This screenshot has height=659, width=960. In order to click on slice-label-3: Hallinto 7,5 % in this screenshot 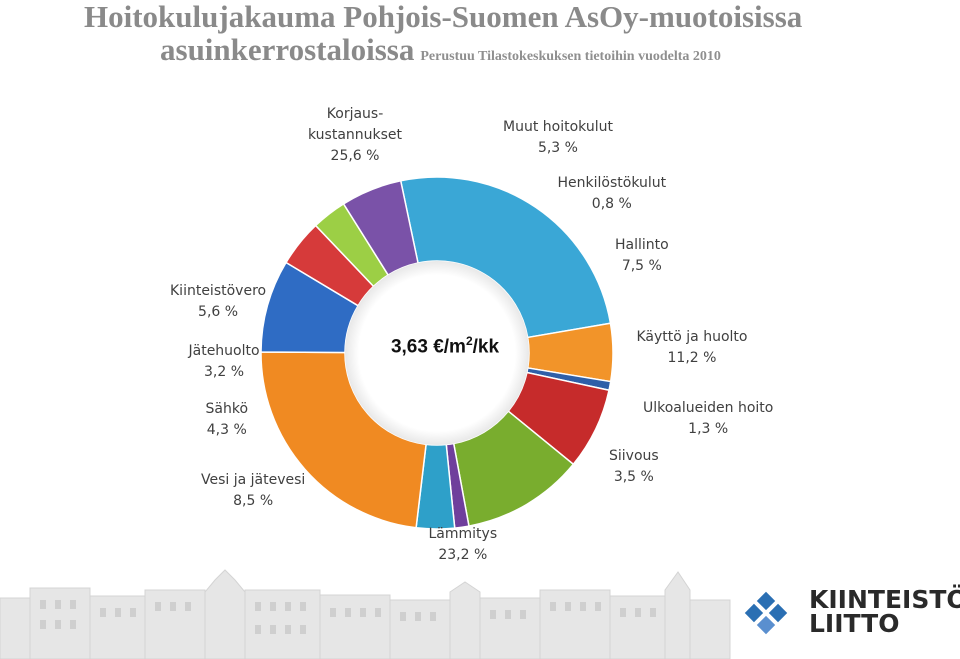, I will do `click(642, 256)`.